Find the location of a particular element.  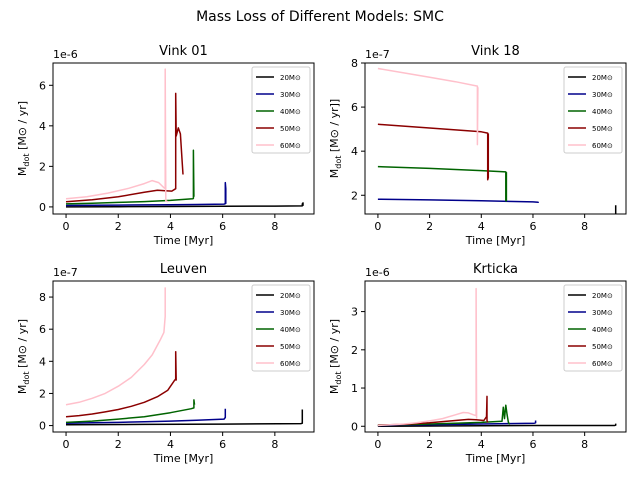

y-axis-label: Mdot [M⊙ / yr]] is located at coordinates (335, 138).